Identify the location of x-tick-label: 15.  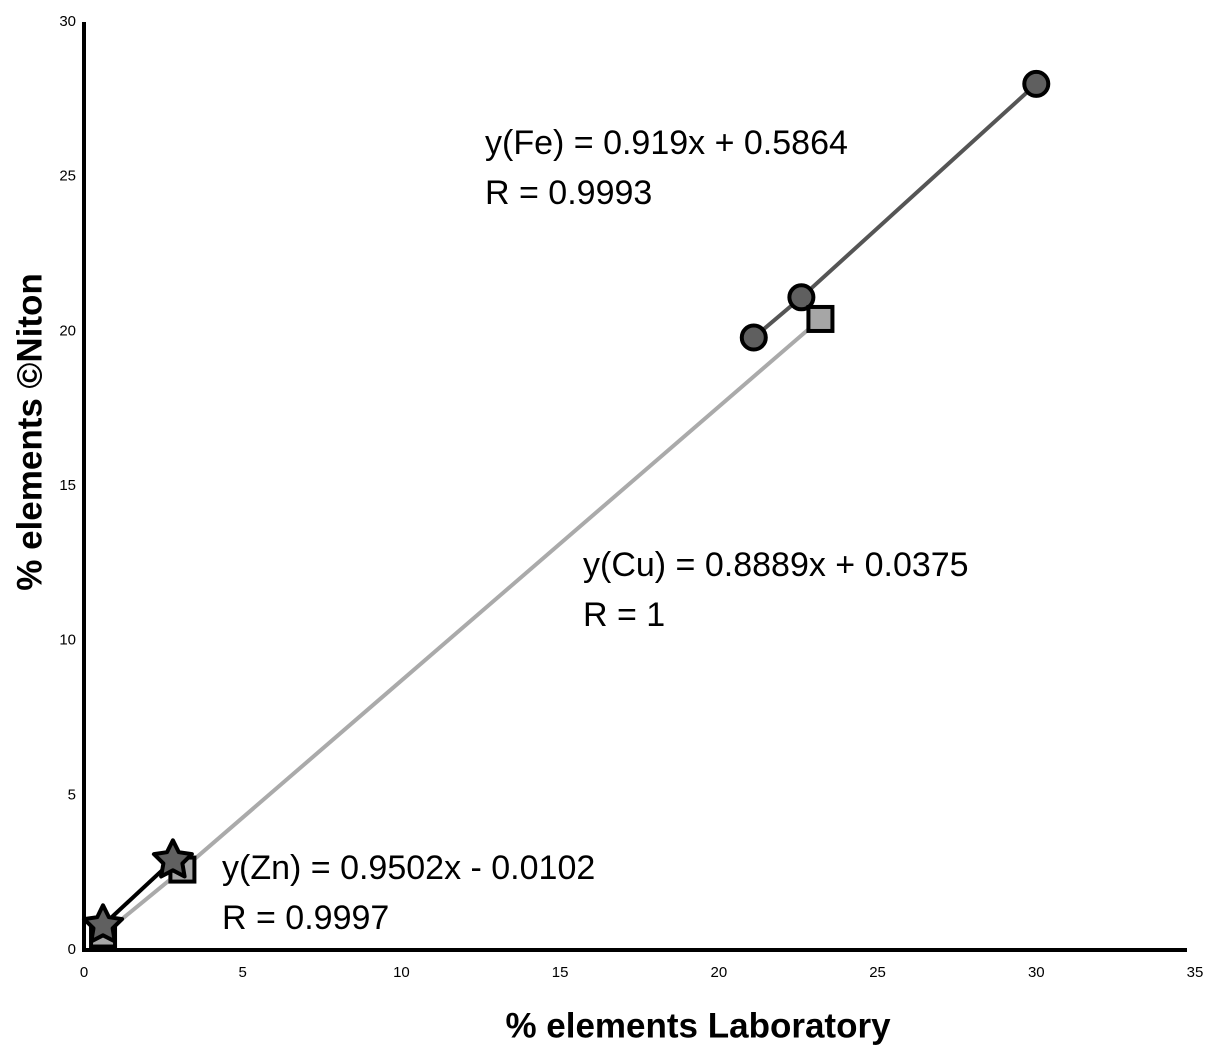
(560, 972).